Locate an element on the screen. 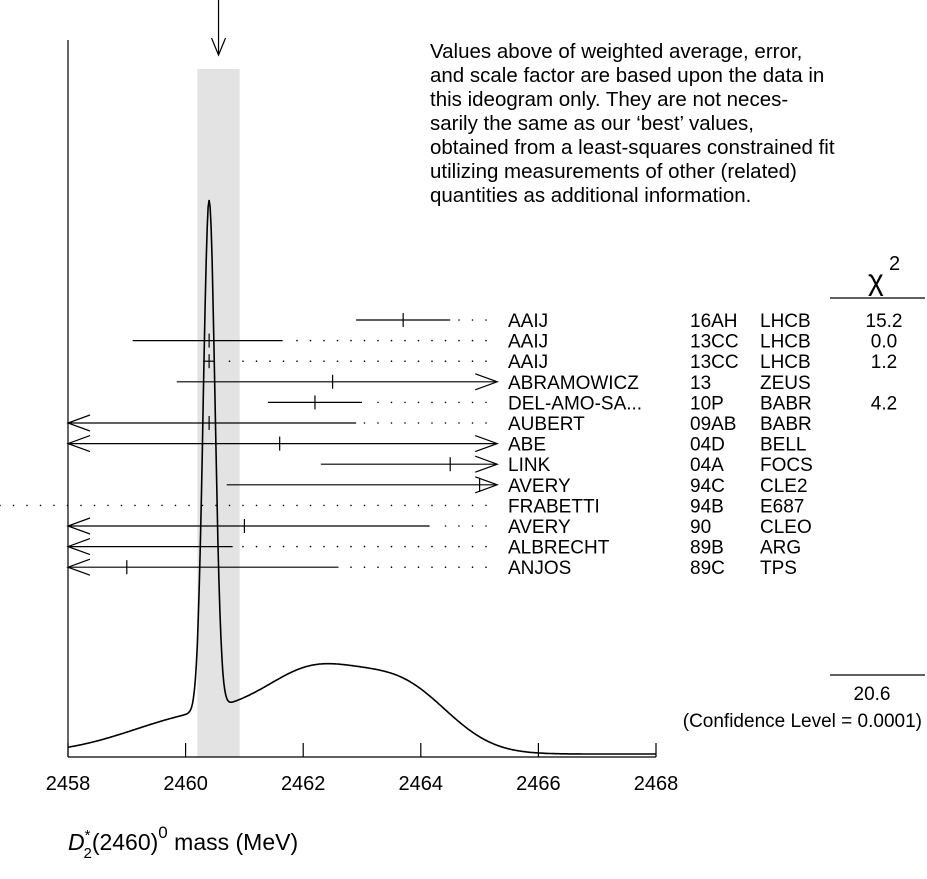 This screenshot has height=879, width=927. year-label: 94C is located at coordinates (707, 486).